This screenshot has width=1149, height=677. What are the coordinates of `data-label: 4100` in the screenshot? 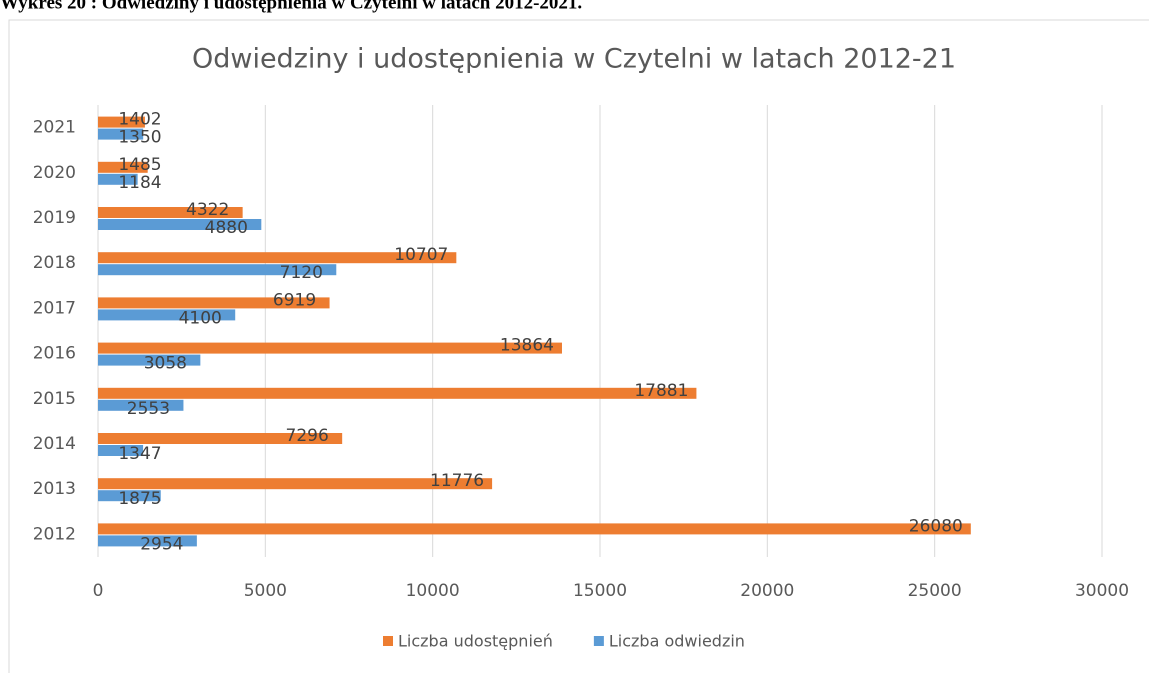 It's located at (200, 318).